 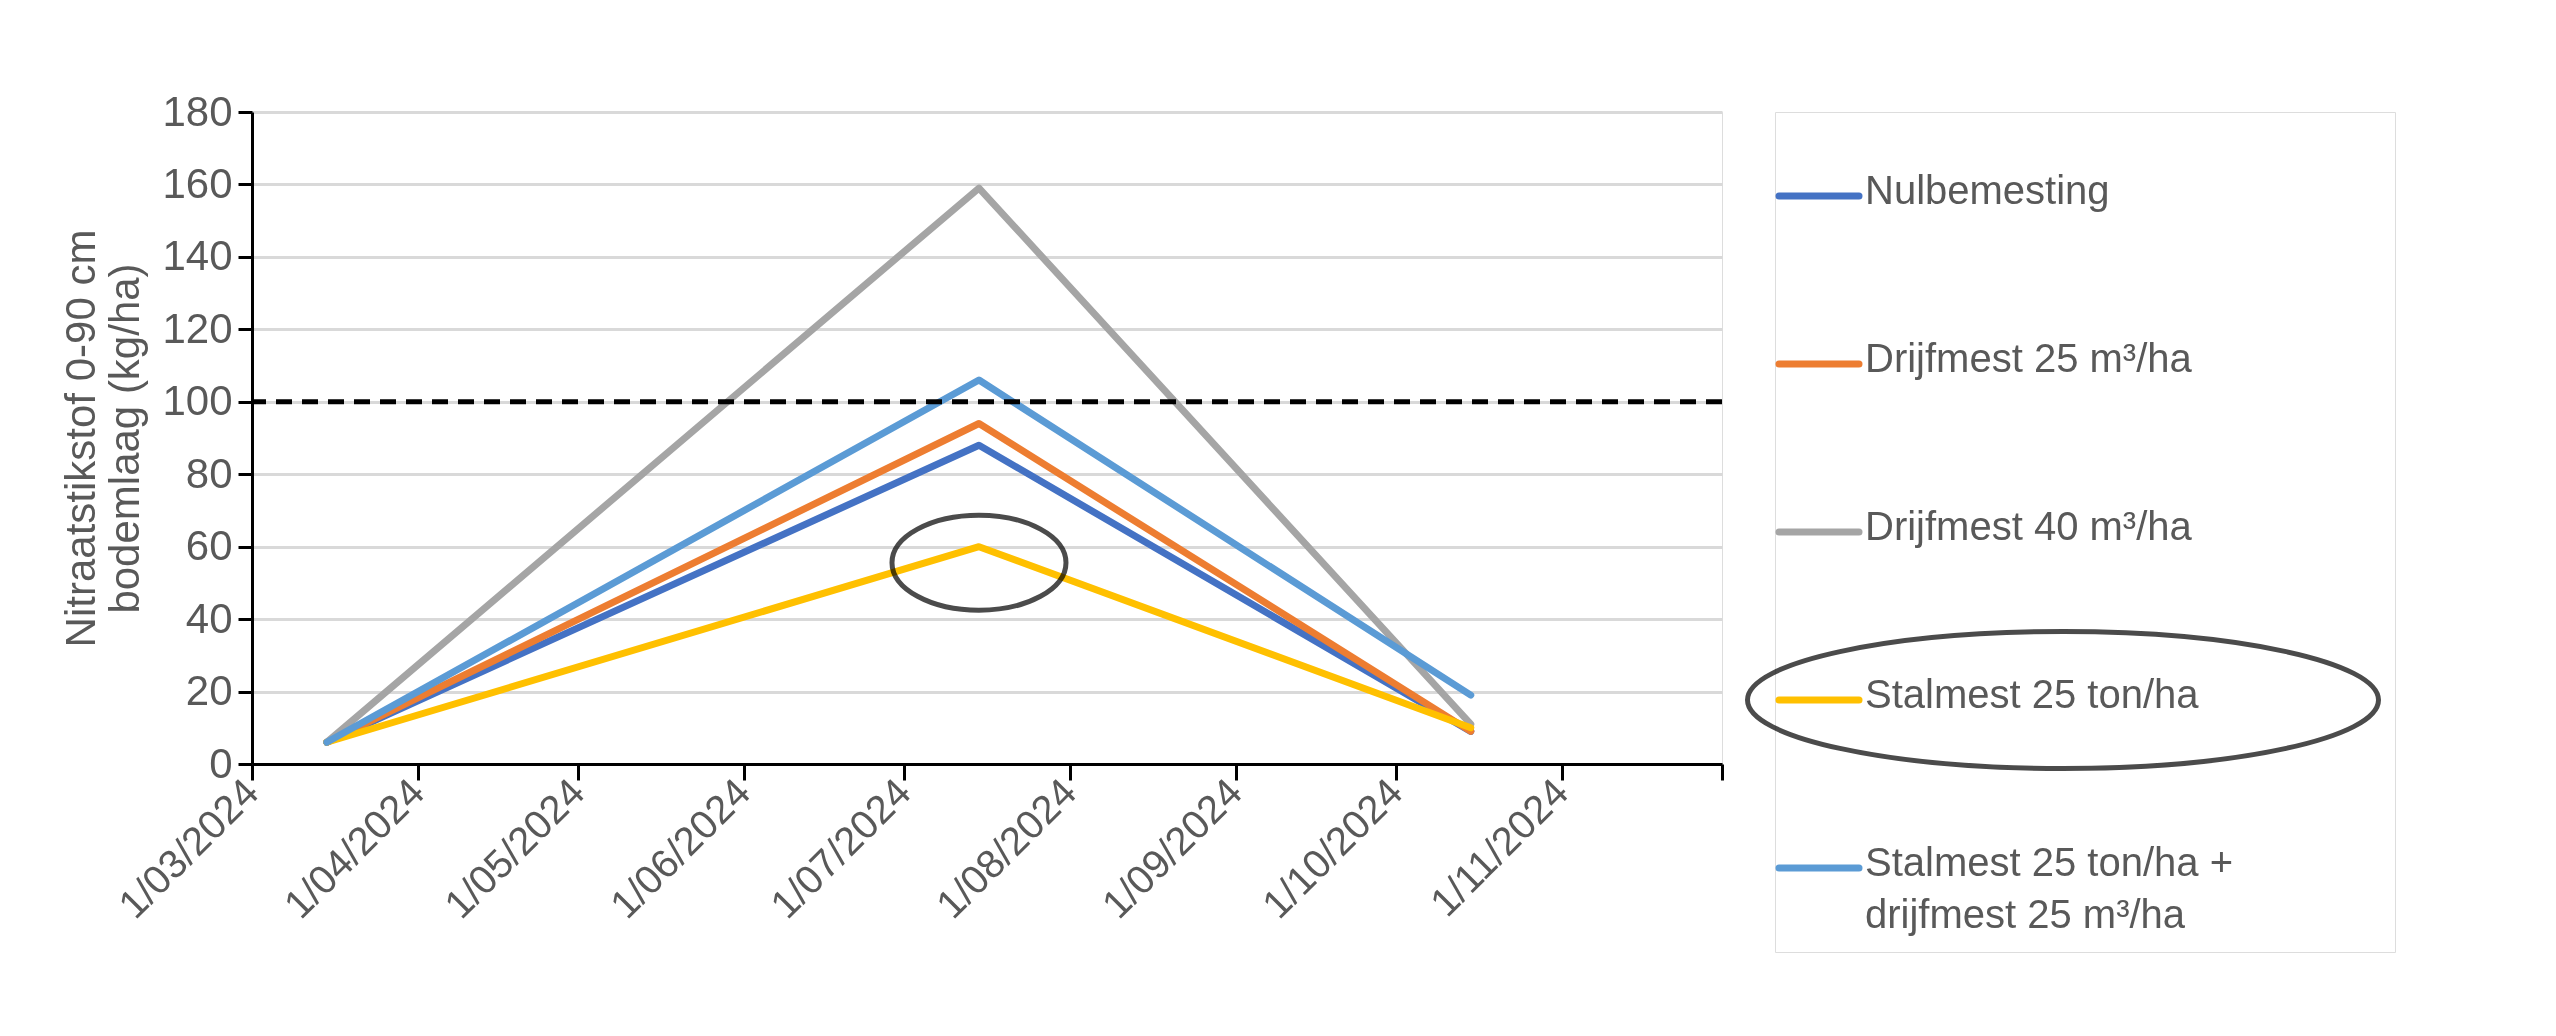 What do you see at coordinates (209, 618) in the screenshot?
I see `y-tick-label: 40` at bounding box center [209, 618].